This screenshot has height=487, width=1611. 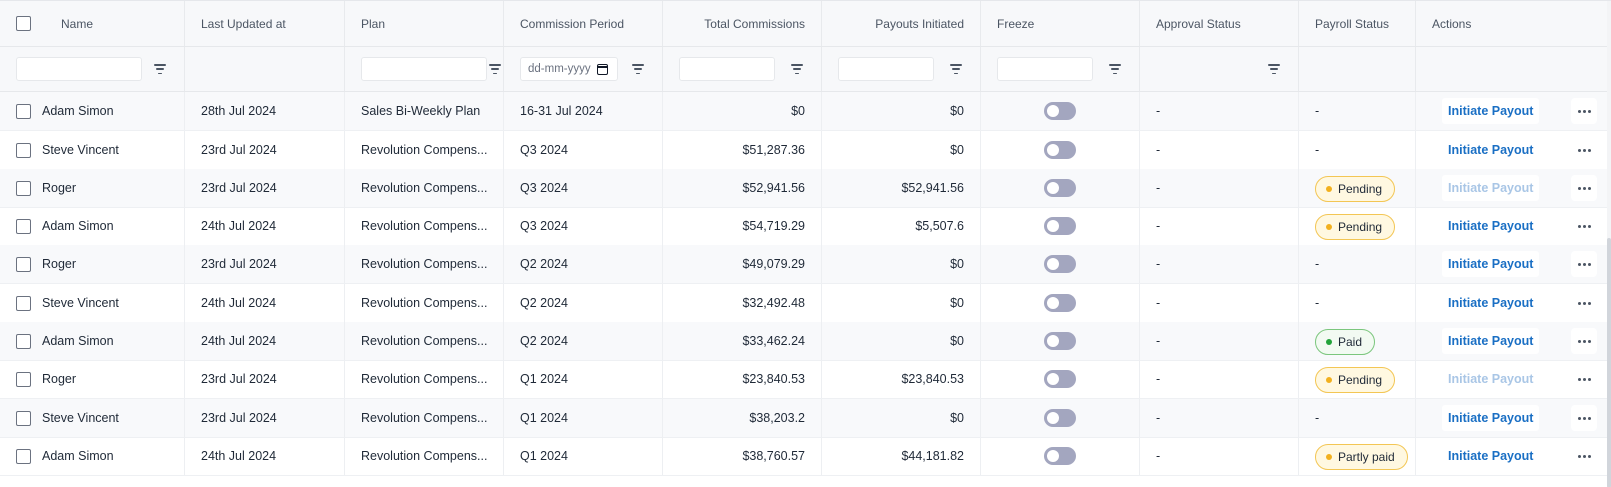 What do you see at coordinates (956, 69) in the screenshot?
I see `payouts-filter-icon` at bounding box center [956, 69].